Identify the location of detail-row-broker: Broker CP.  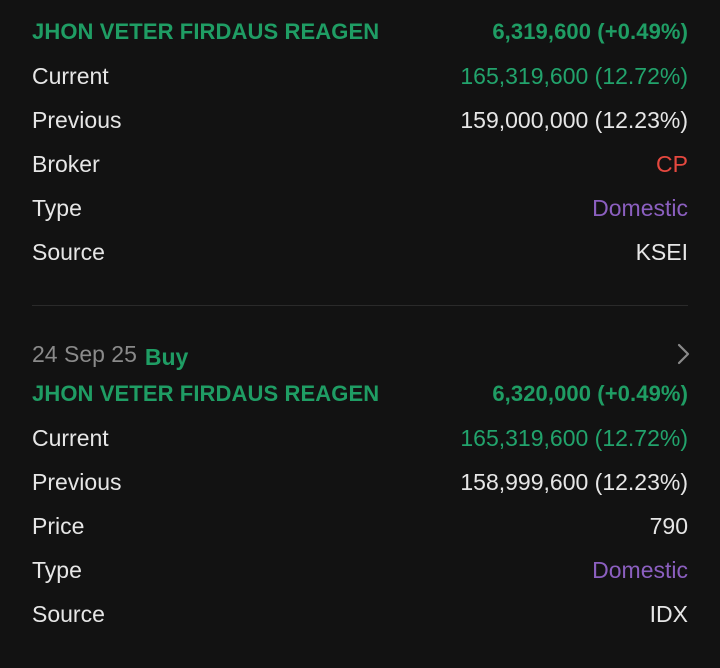
(360, 164).